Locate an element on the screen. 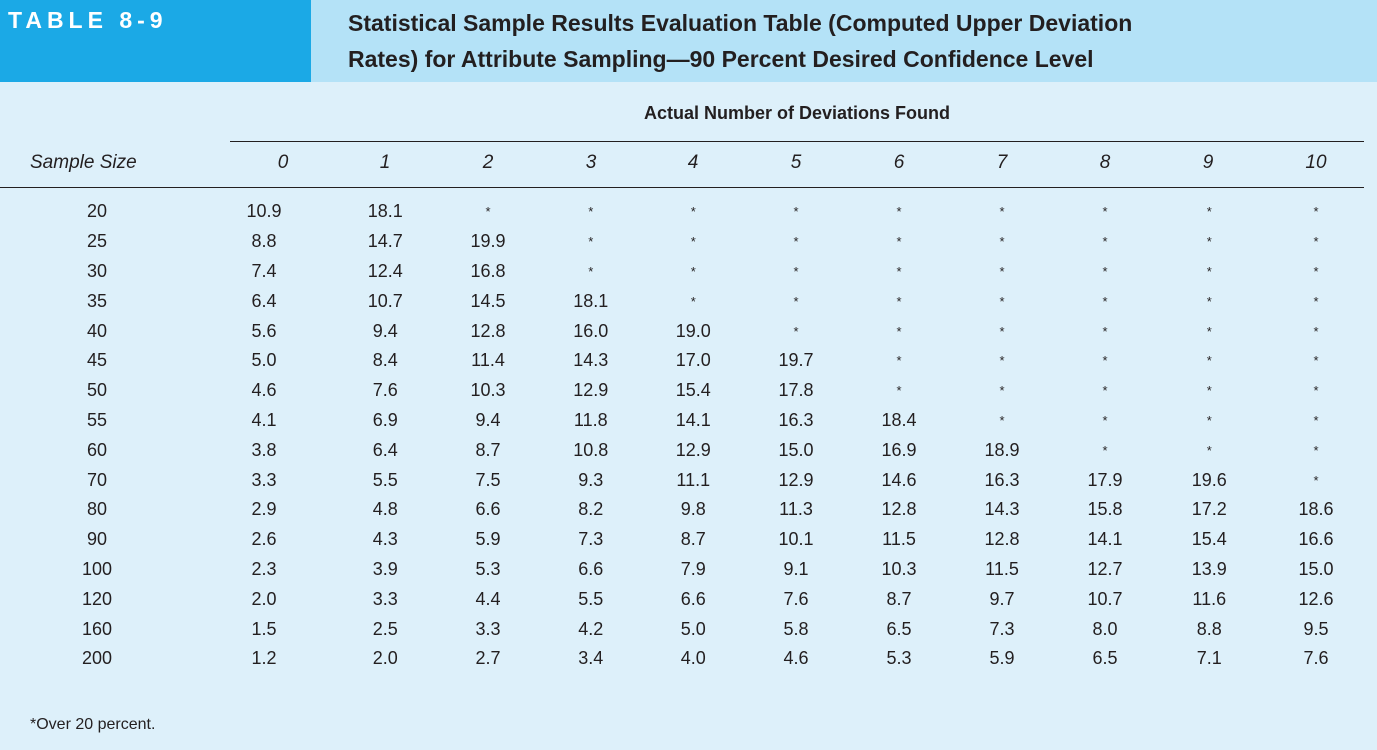 The width and height of the screenshot is (1377, 750). deviation-rate-cell: 16.9 is located at coordinates (899, 449).